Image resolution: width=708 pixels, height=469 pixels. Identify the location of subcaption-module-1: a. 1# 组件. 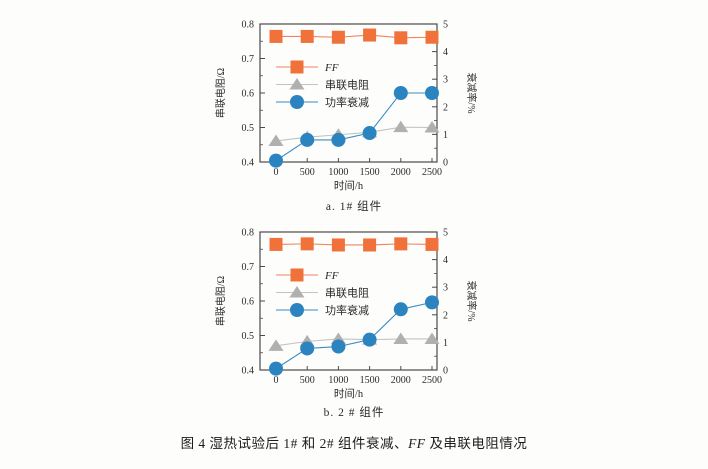
(354, 207).